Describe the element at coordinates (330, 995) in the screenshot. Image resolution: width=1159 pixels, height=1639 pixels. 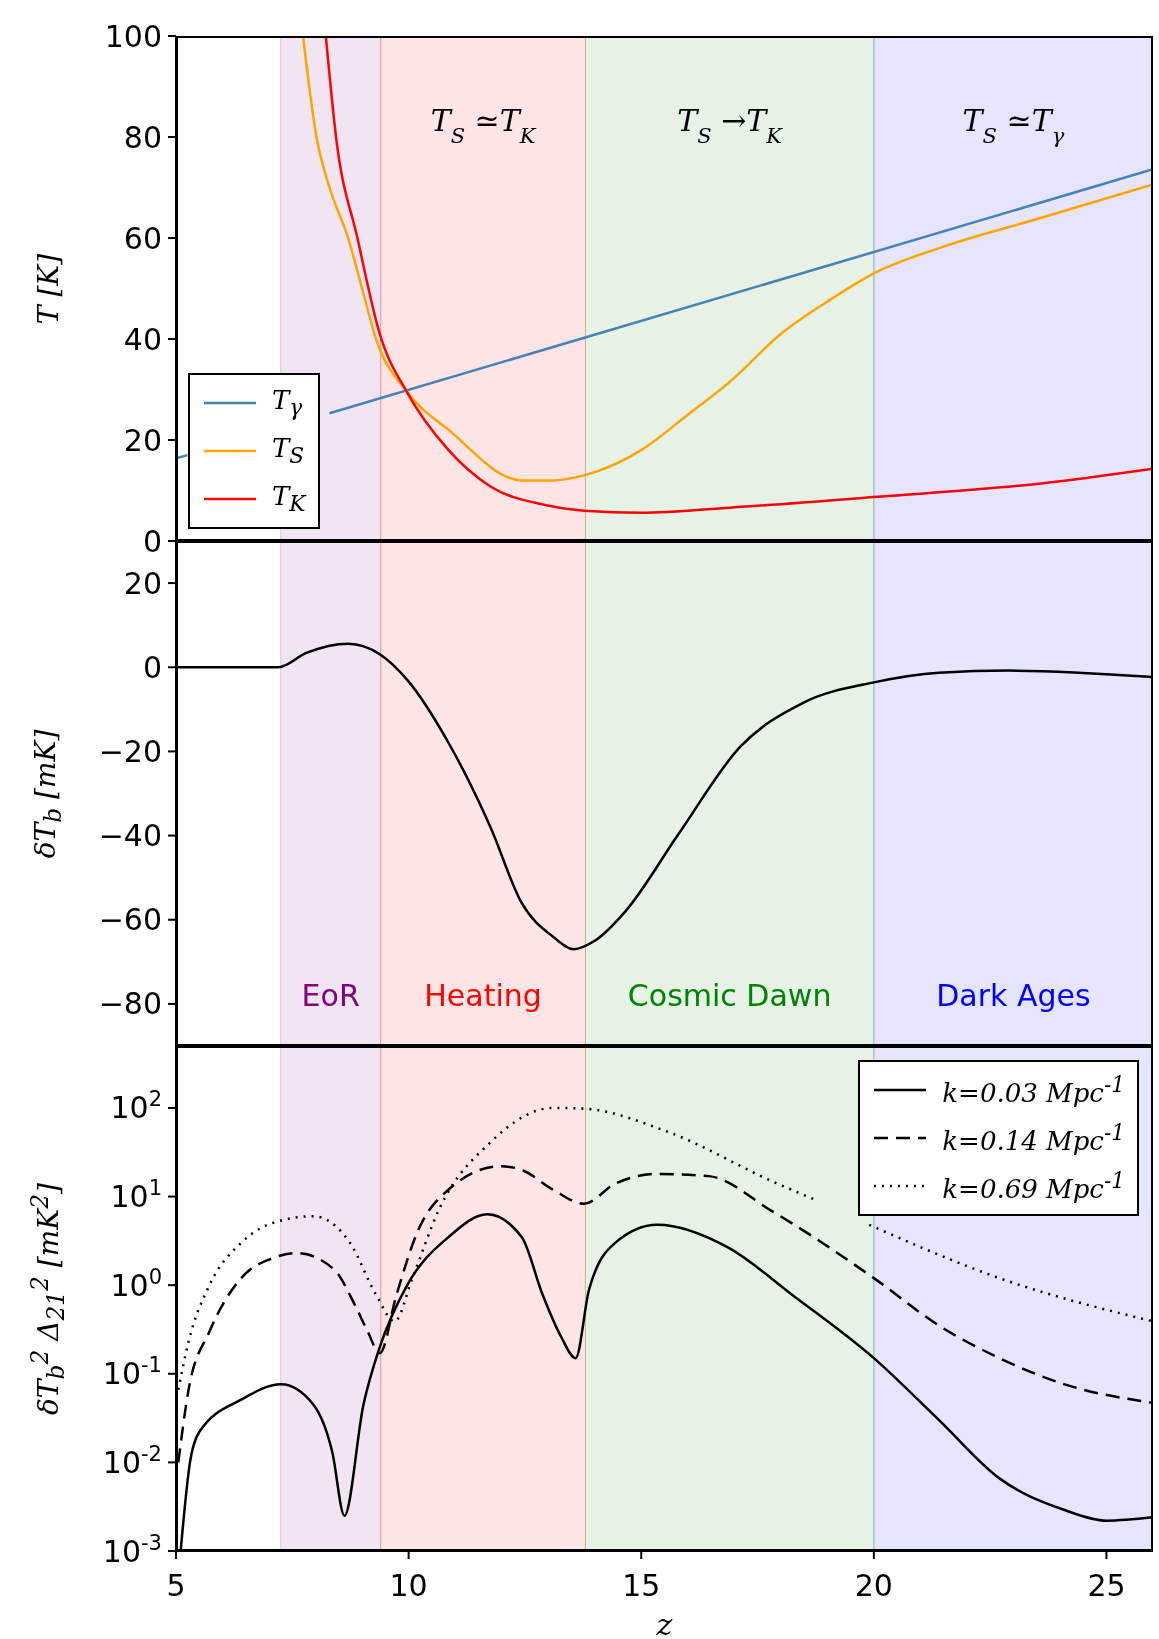
I see `band-label: EoR` at that location.